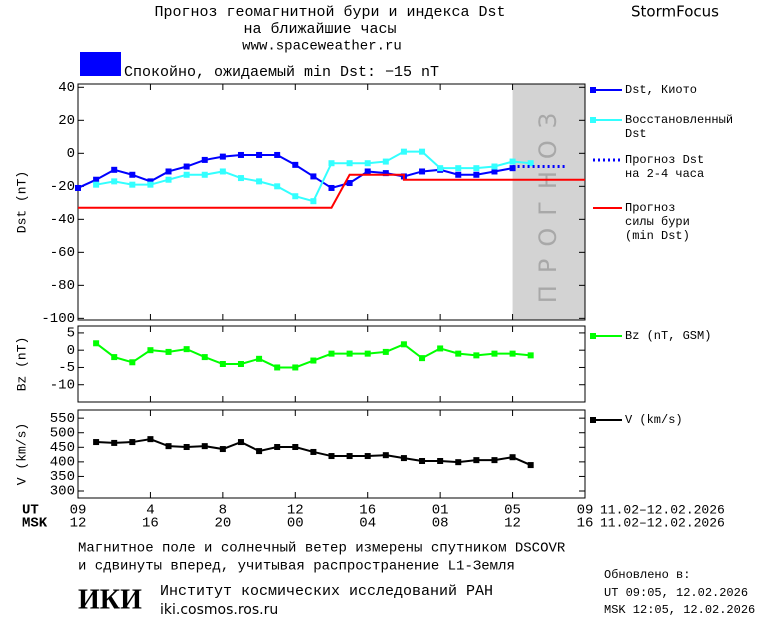 This screenshot has height=620, width=760. What do you see at coordinates (219, 610) in the screenshot?
I see `site: iki.cosmos.ros.ru` at bounding box center [219, 610].